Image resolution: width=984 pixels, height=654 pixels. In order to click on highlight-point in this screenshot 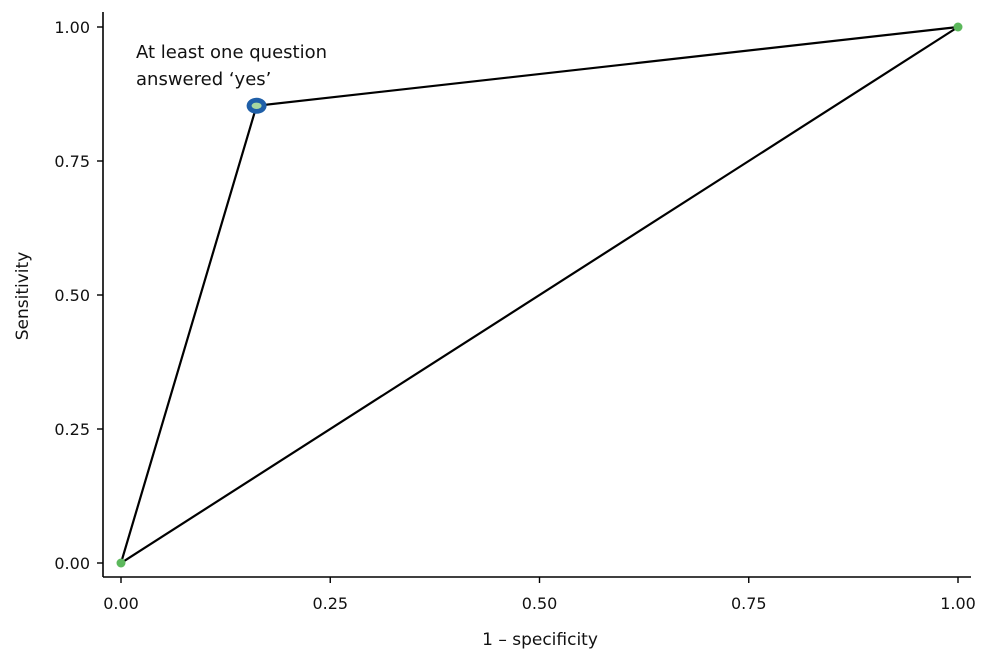, I will do `click(256, 105)`.